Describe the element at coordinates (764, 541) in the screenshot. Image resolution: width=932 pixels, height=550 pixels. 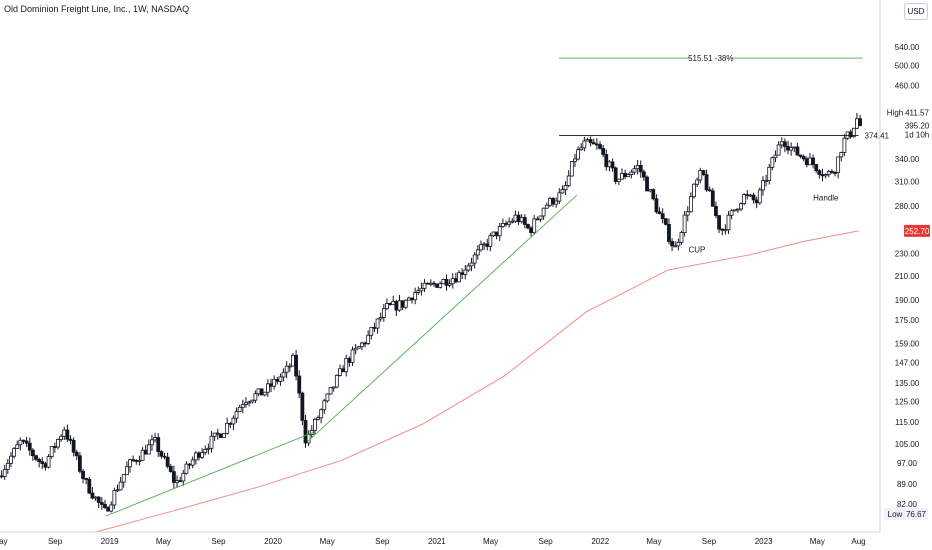
I see `time-tick-label: 2023` at that location.